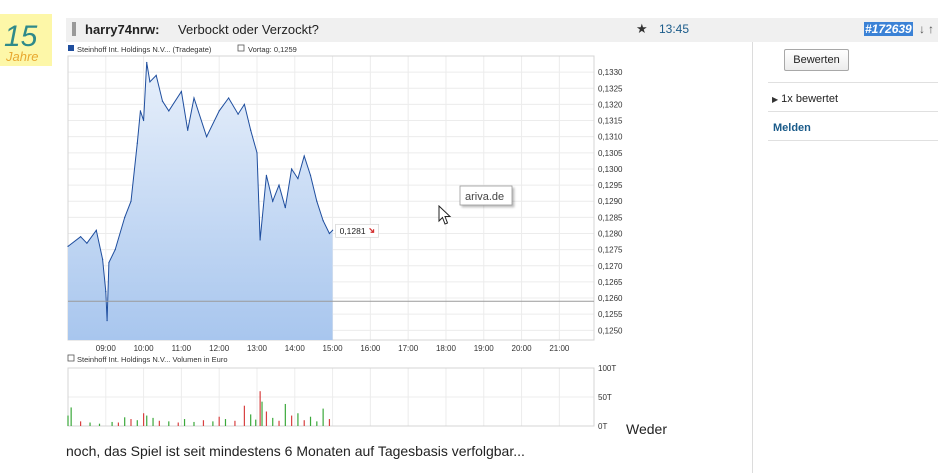 This screenshot has width=938, height=473. I want to click on x-tick-label: 13:00, so click(257, 348).